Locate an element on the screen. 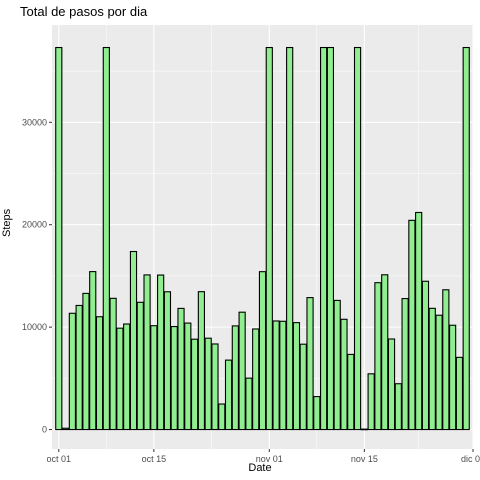  x-tick-label: nov 15 is located at coordinates (364, 459).